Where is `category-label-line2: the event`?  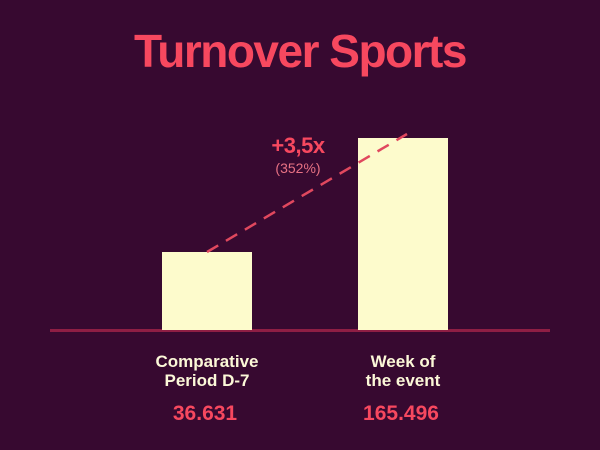 category-label-line2: the event is located at coordinates (403, 380).